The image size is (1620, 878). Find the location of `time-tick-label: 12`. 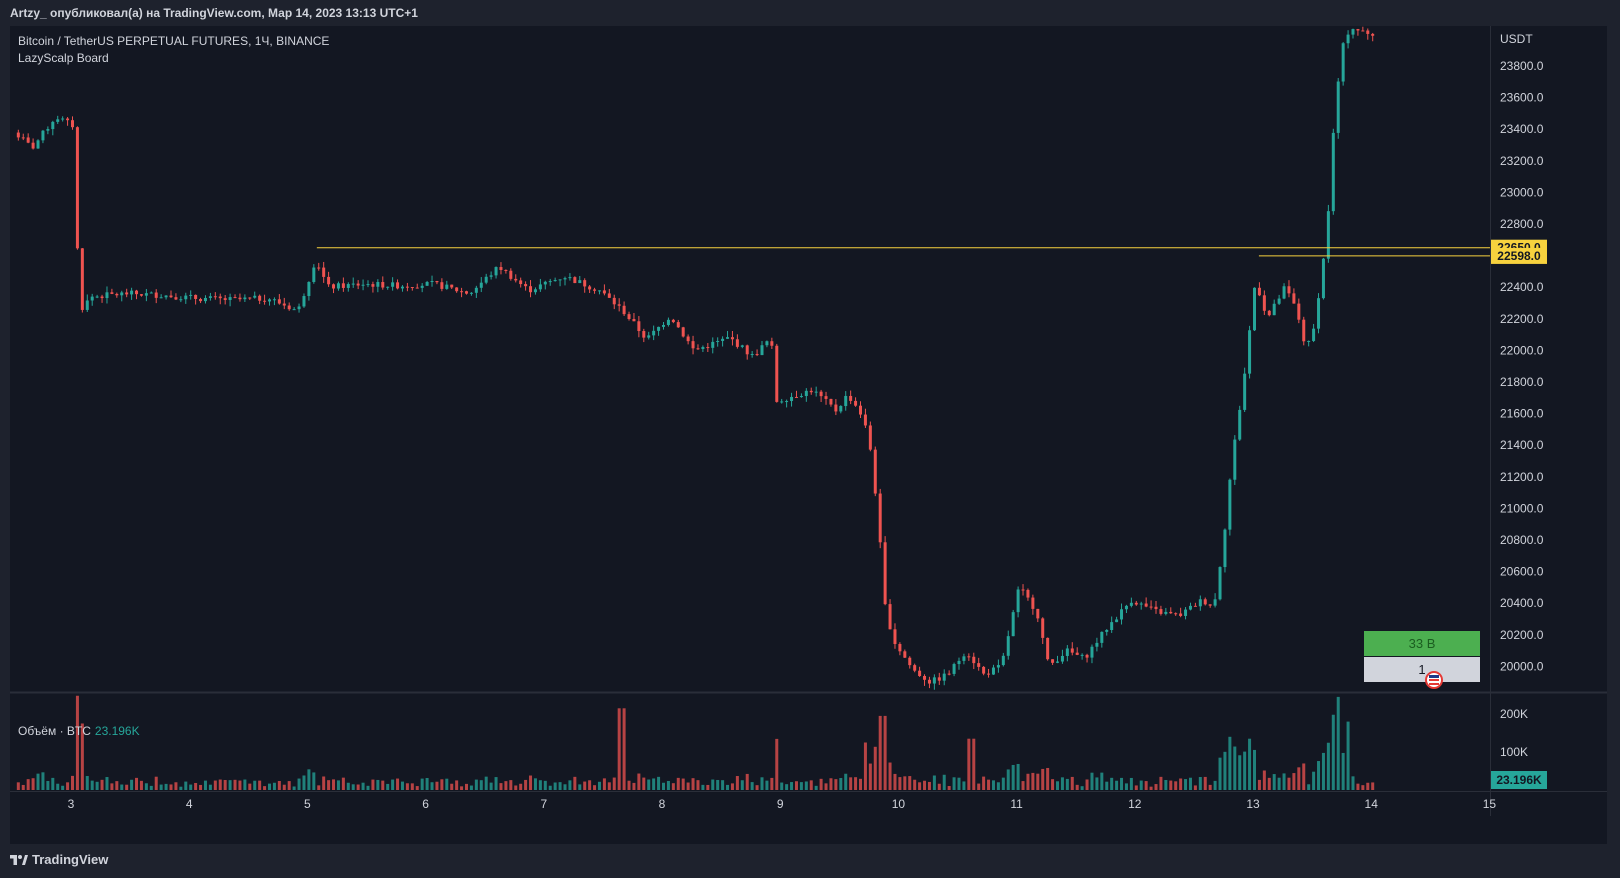

time-tick-label: 12 is located at coordinates (1135, 804).